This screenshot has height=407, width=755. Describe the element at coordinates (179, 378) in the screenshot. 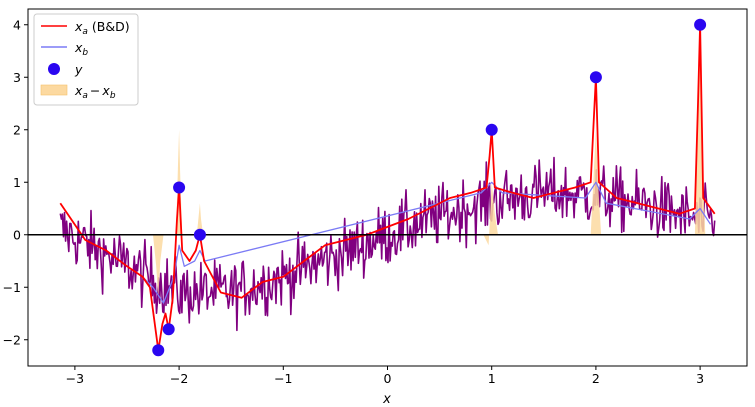

I see `x-tick-label: −2` at that location.